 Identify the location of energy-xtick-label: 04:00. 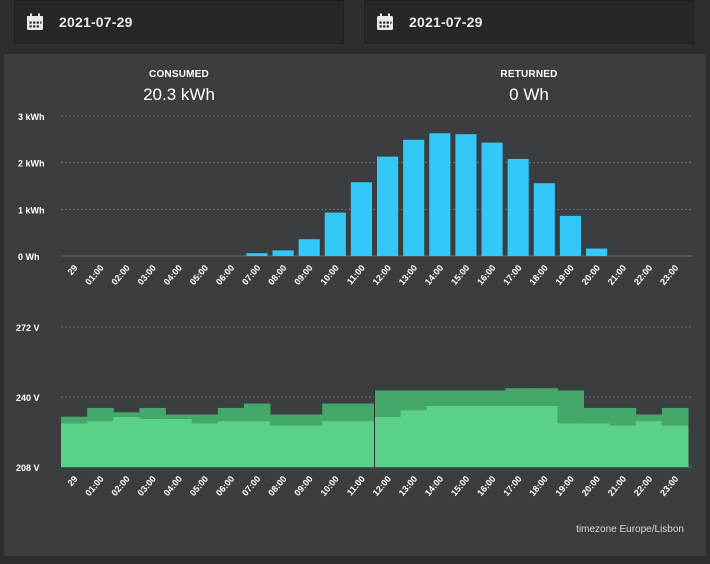
(173, 275).